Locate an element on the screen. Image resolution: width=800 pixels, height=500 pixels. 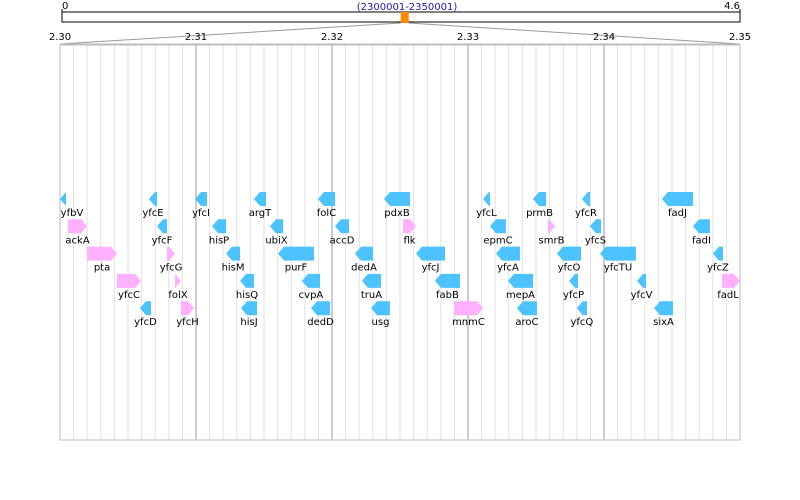
gene-label: mnmC is located at coordinates (468, 322).